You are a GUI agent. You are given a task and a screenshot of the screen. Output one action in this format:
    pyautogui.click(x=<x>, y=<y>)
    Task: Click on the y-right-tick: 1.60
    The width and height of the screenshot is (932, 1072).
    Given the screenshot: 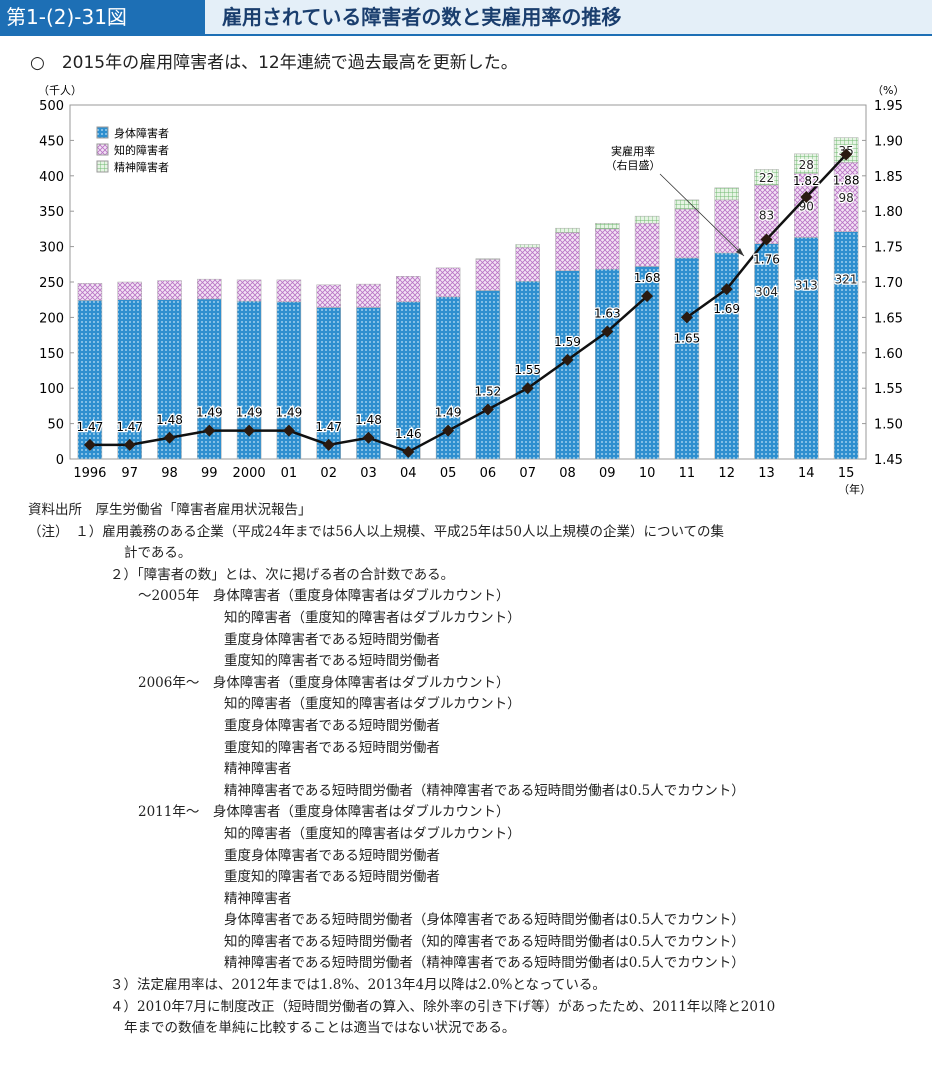 What is the action you would take?
    pyautogui.click(x=888, y=354)
    